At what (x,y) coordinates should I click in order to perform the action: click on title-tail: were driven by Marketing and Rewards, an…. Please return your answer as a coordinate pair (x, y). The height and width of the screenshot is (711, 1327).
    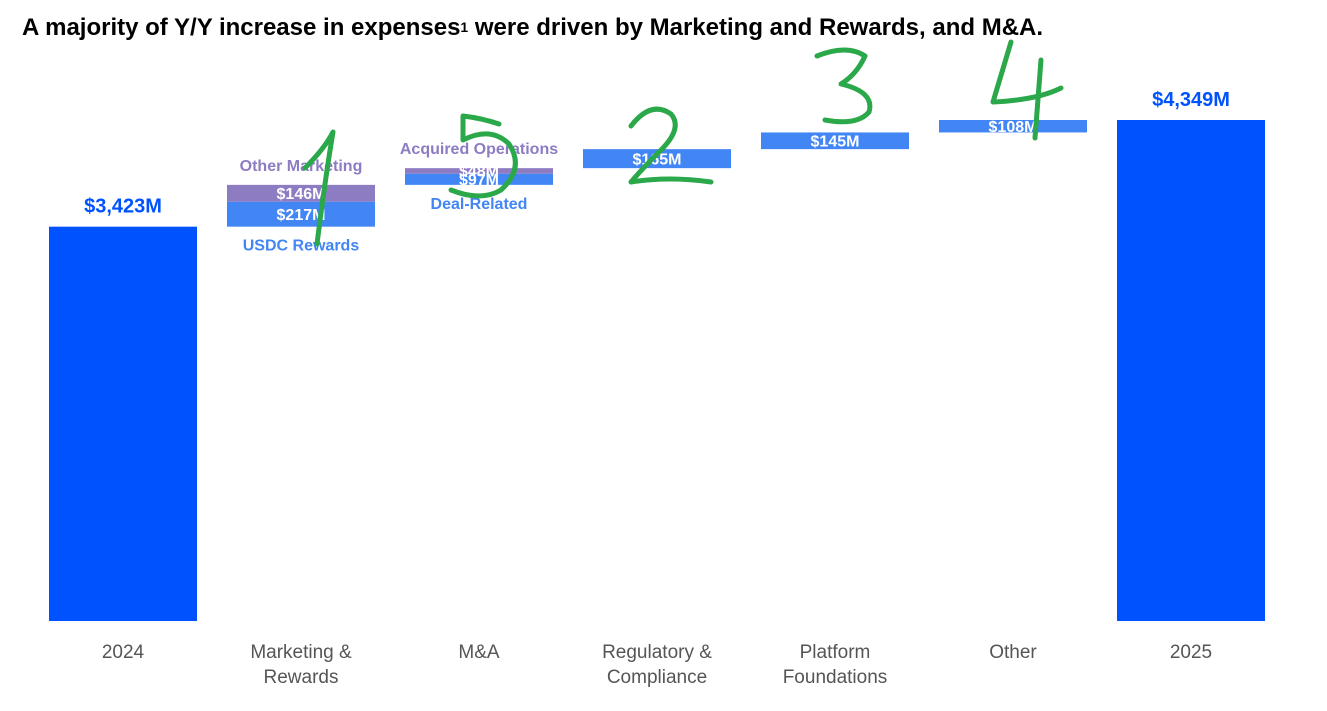
    Looking at the image, I should click on (756, 27).